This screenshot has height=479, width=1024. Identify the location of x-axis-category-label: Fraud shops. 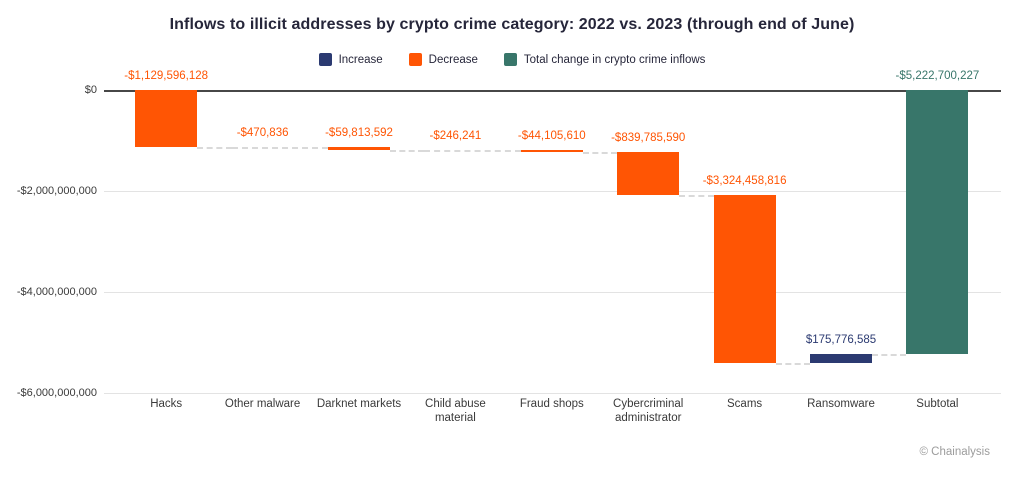
(551, 404).